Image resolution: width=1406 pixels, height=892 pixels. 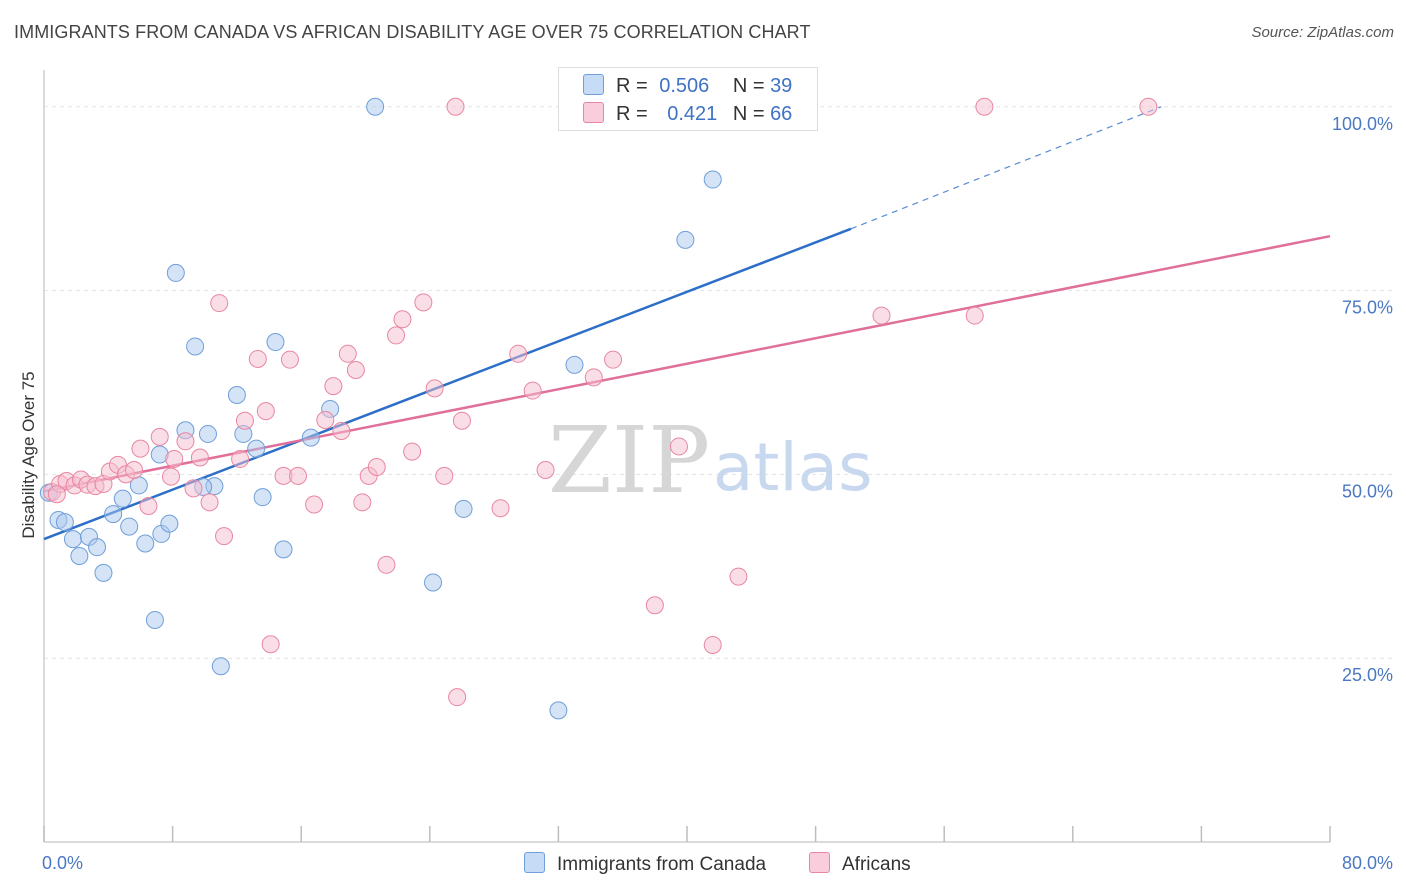 I want to click on legend-swatch-africans, so click(x=593, y=112).